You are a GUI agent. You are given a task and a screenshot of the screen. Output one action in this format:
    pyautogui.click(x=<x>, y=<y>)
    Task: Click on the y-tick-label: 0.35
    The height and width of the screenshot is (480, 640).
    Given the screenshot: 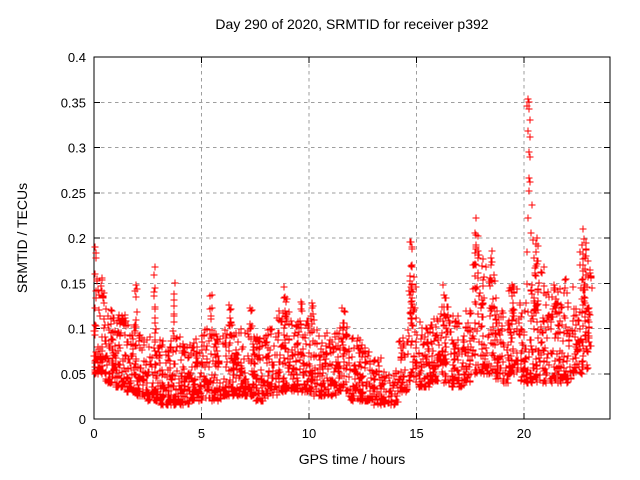 What is the action you would take?
    pyautogui.click(x=73, y=102)
    